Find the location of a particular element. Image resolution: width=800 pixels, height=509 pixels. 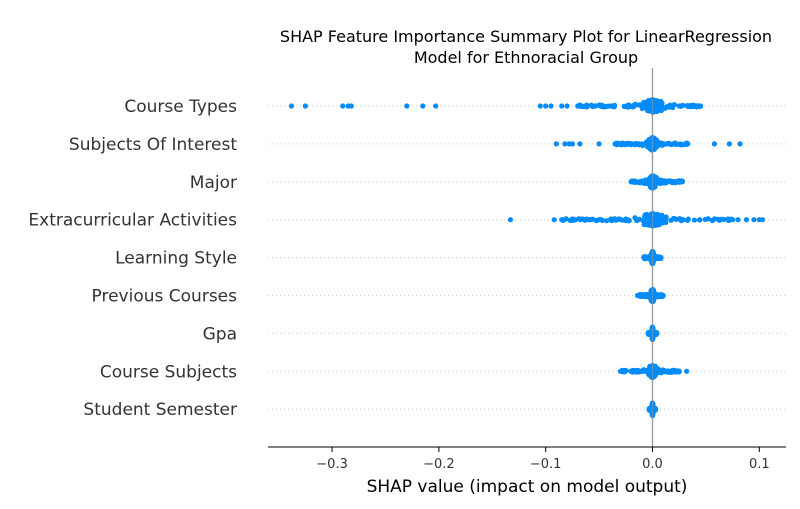

feature-label: Previous Courses is located at coordinates (165, 297).